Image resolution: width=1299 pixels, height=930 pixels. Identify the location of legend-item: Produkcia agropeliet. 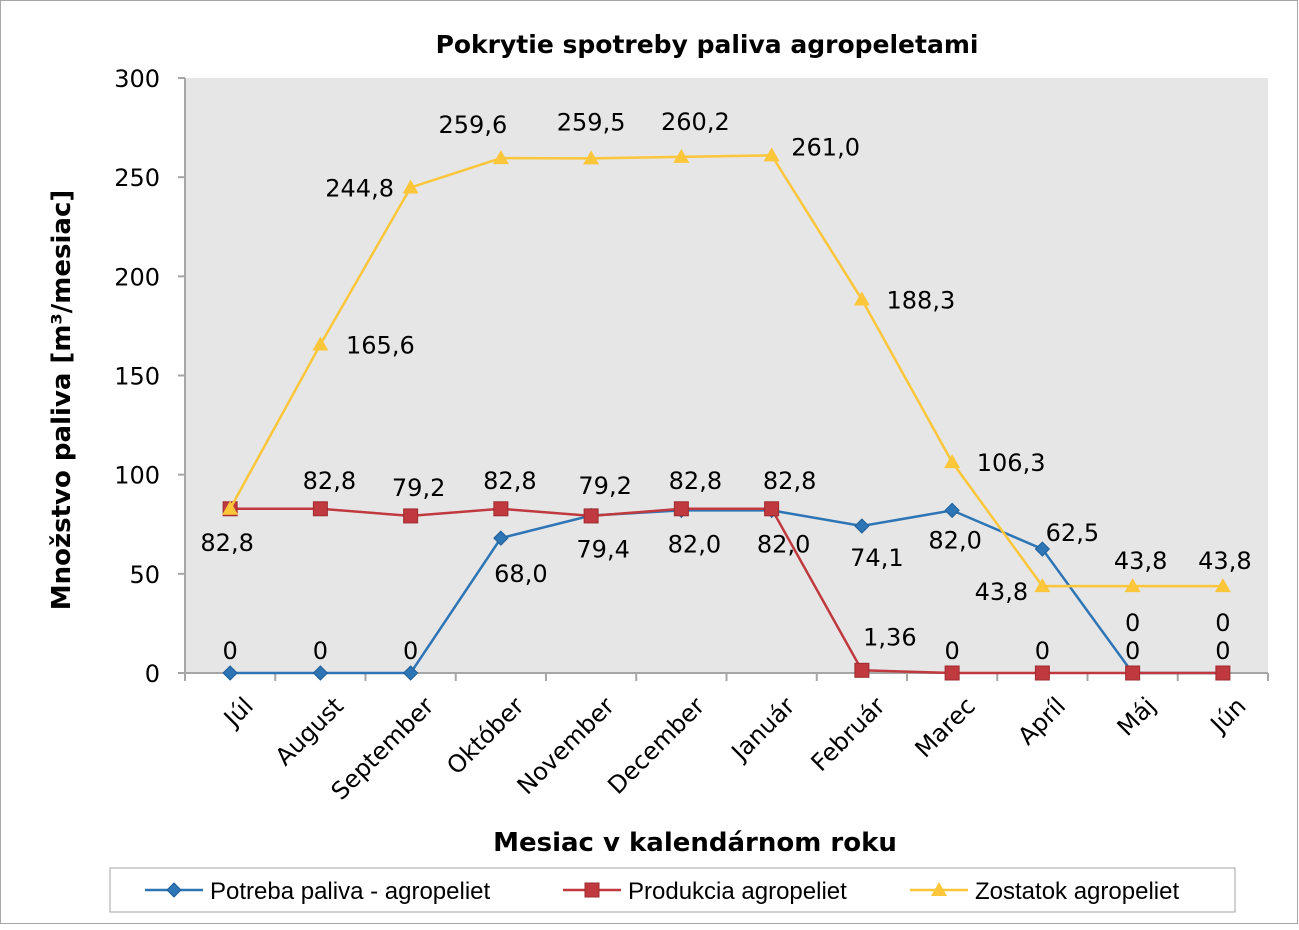
(705, 891).